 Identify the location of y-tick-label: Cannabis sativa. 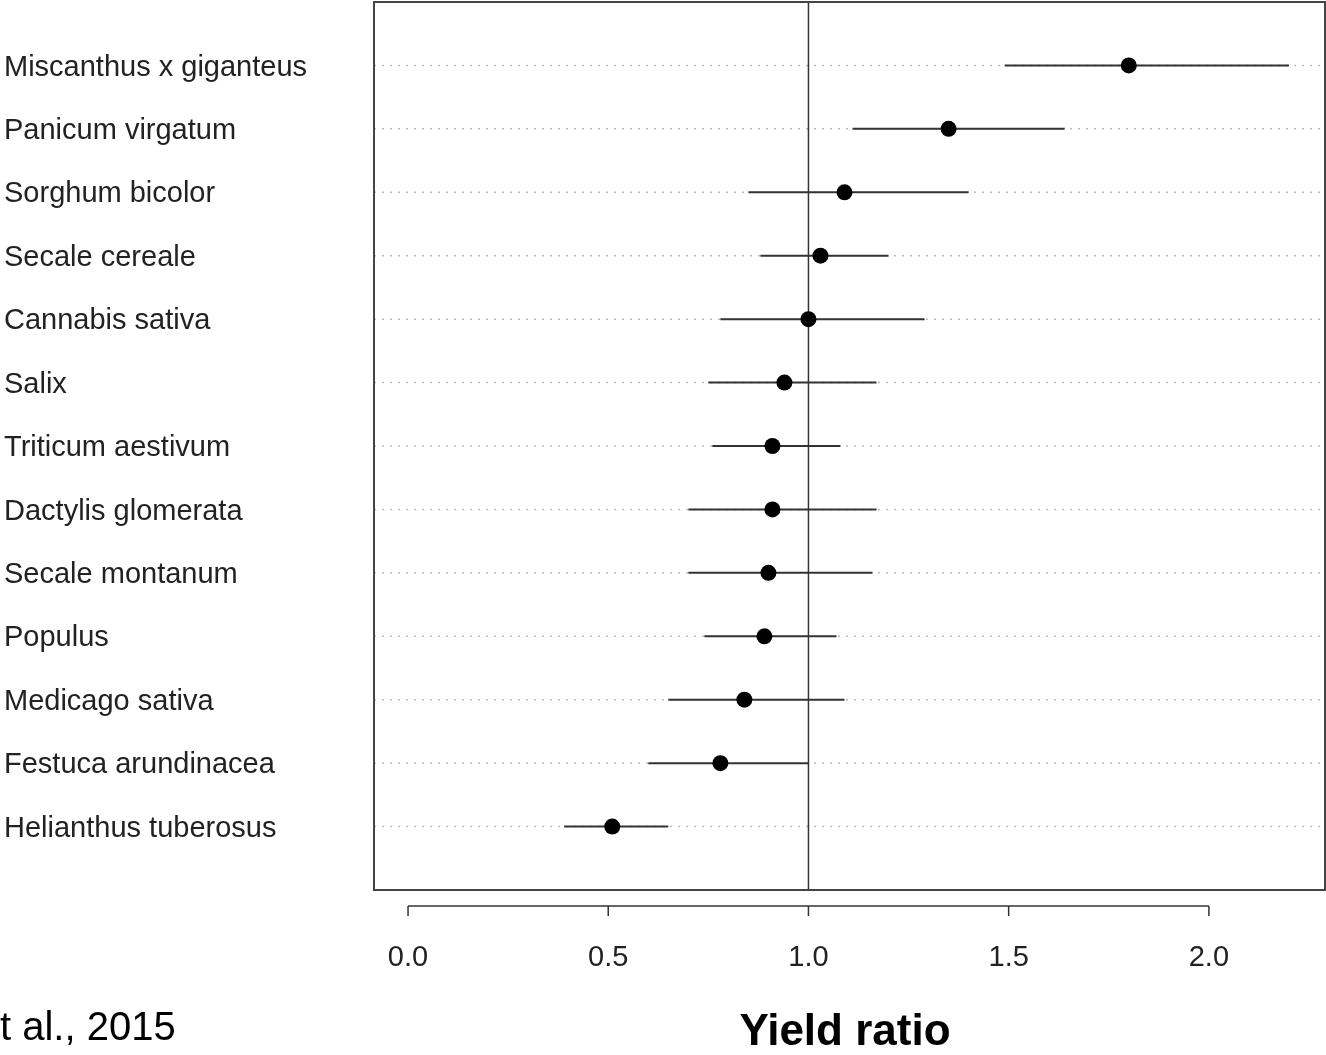
(108, 319).